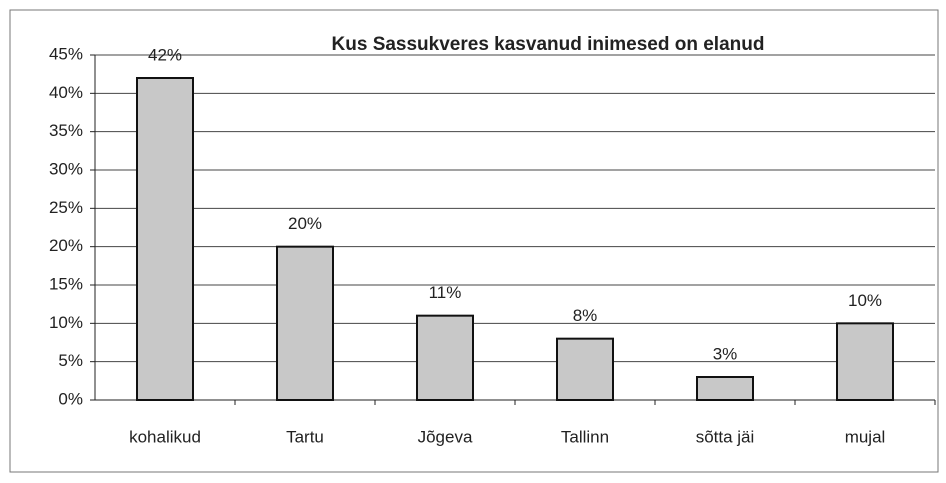 The height and width of the screenshot is (483, 946). Describe the element at coordinates (585, 315) in the screenshot. I see `data-label: 8%` at that location.